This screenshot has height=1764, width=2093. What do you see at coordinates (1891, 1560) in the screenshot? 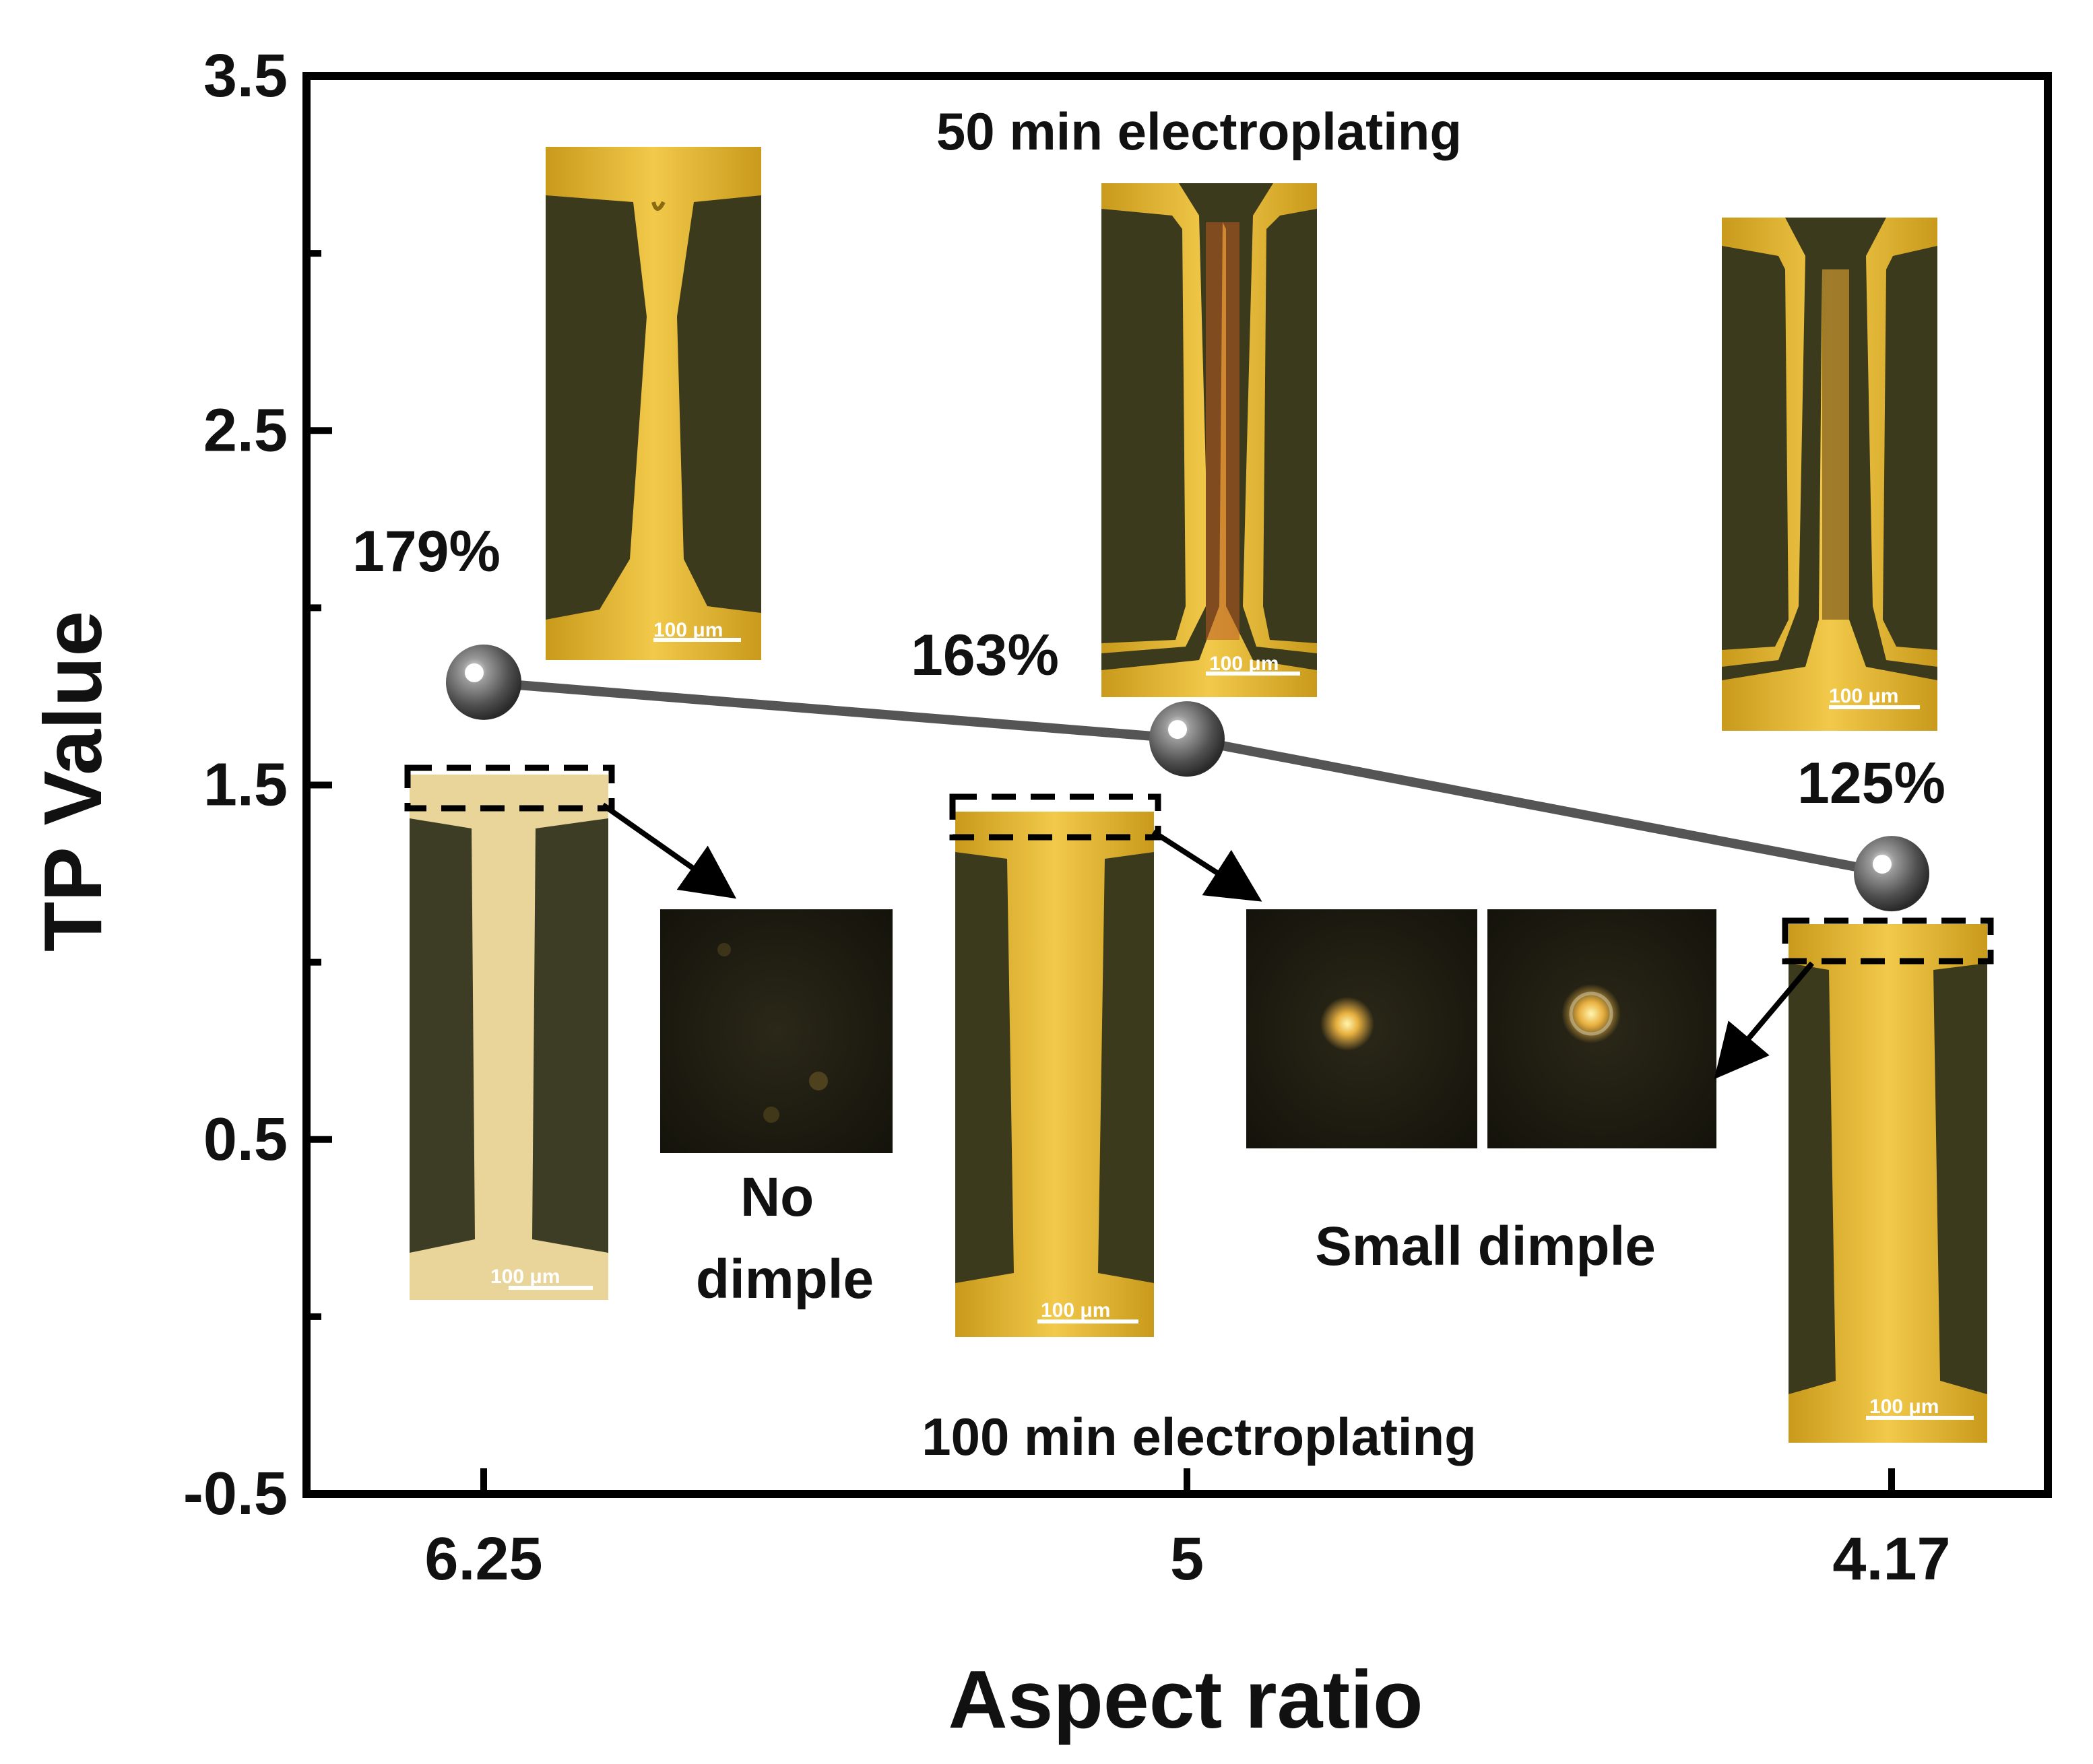
I see `x-tick-label: 4.17` at bounding box center [1891, 1560].